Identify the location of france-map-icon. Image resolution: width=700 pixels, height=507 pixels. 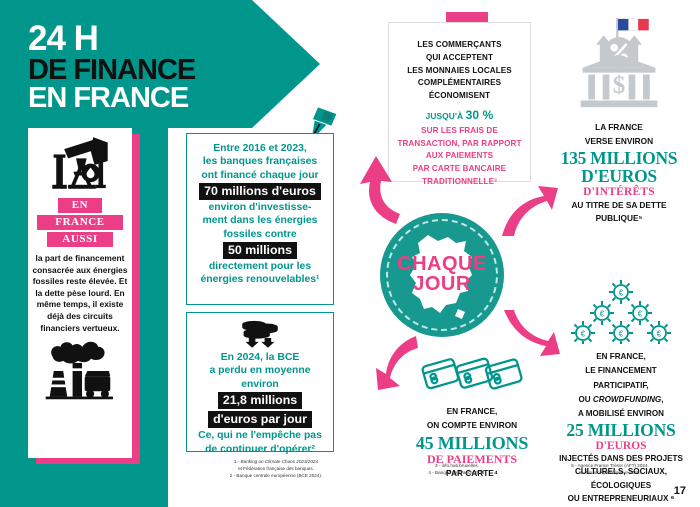
(441, 277).